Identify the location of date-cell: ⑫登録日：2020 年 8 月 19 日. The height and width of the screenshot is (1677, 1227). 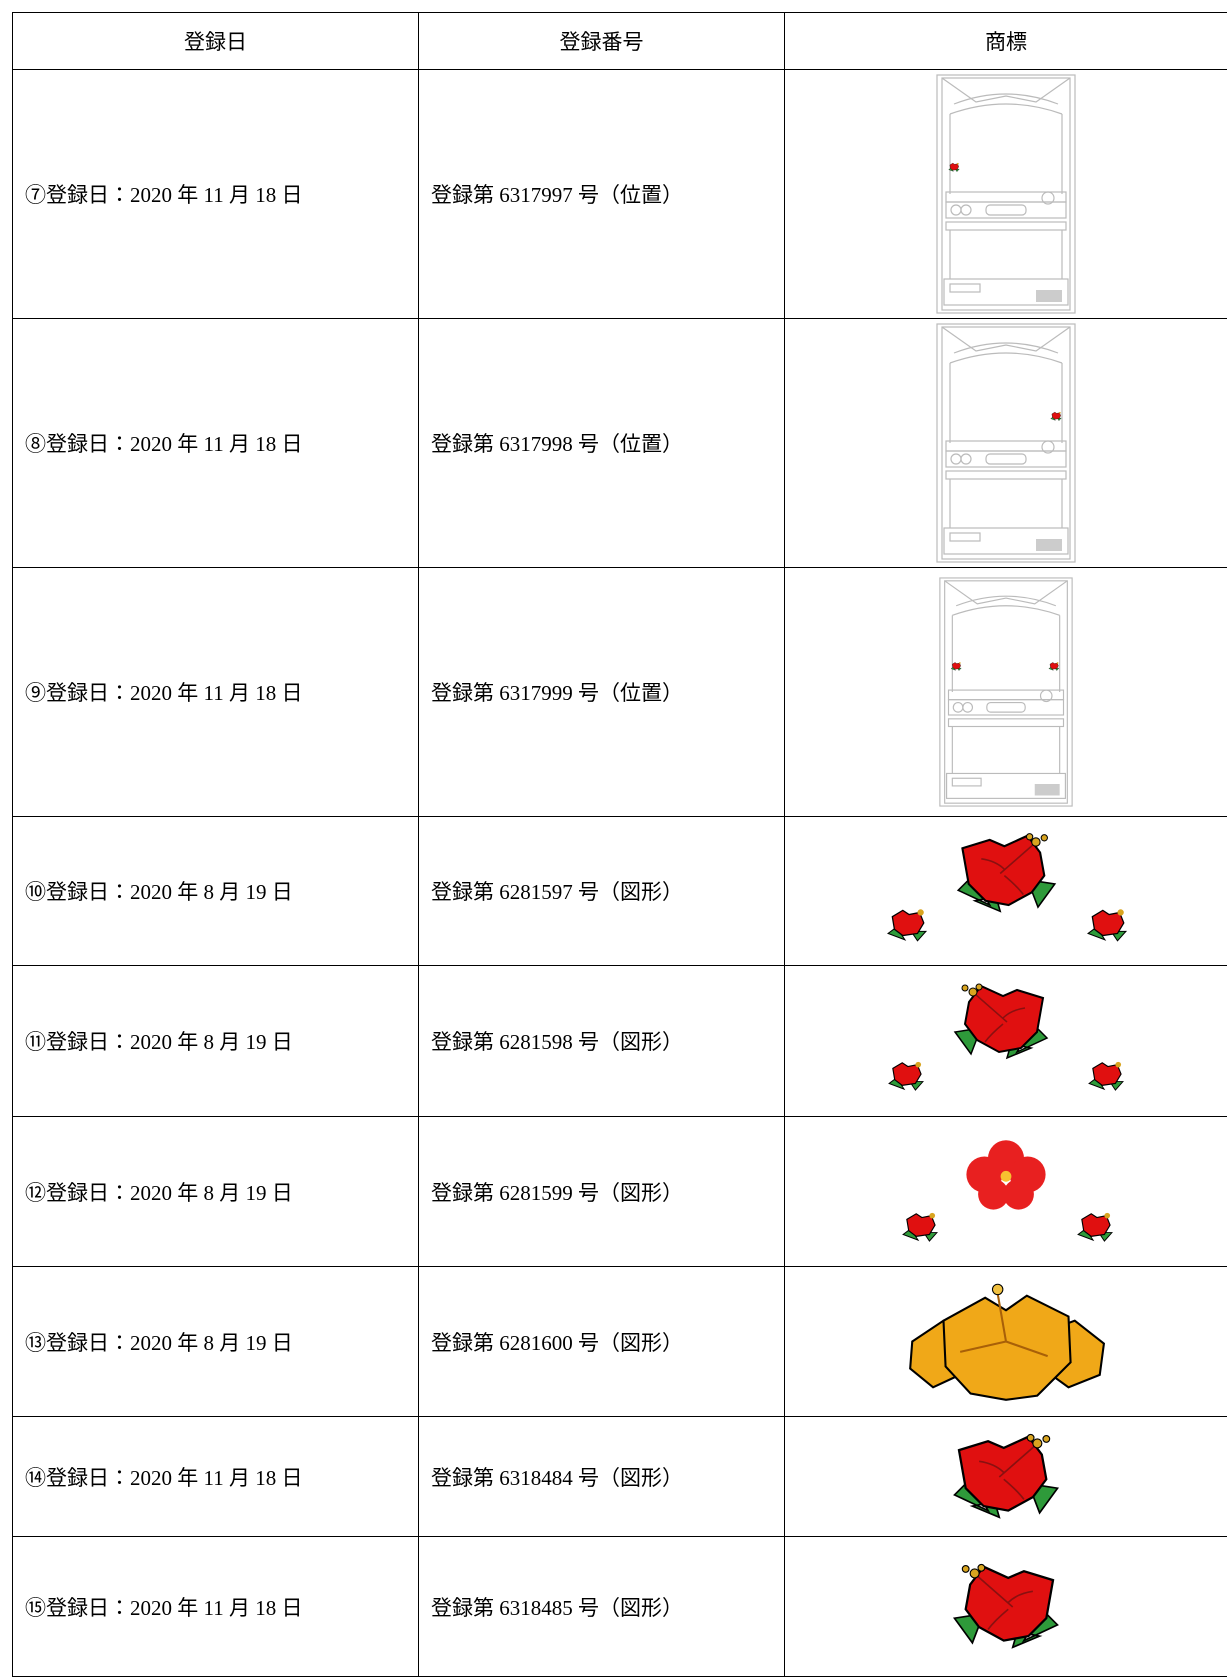
(216, 1192).